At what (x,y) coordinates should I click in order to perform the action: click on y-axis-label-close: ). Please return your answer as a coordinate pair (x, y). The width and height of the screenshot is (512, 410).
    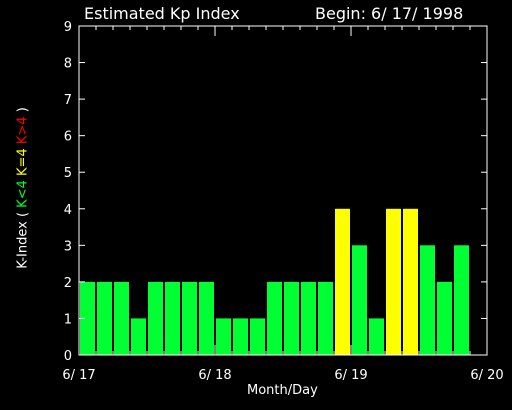
    Looking at the image, I should click on (23, 112).